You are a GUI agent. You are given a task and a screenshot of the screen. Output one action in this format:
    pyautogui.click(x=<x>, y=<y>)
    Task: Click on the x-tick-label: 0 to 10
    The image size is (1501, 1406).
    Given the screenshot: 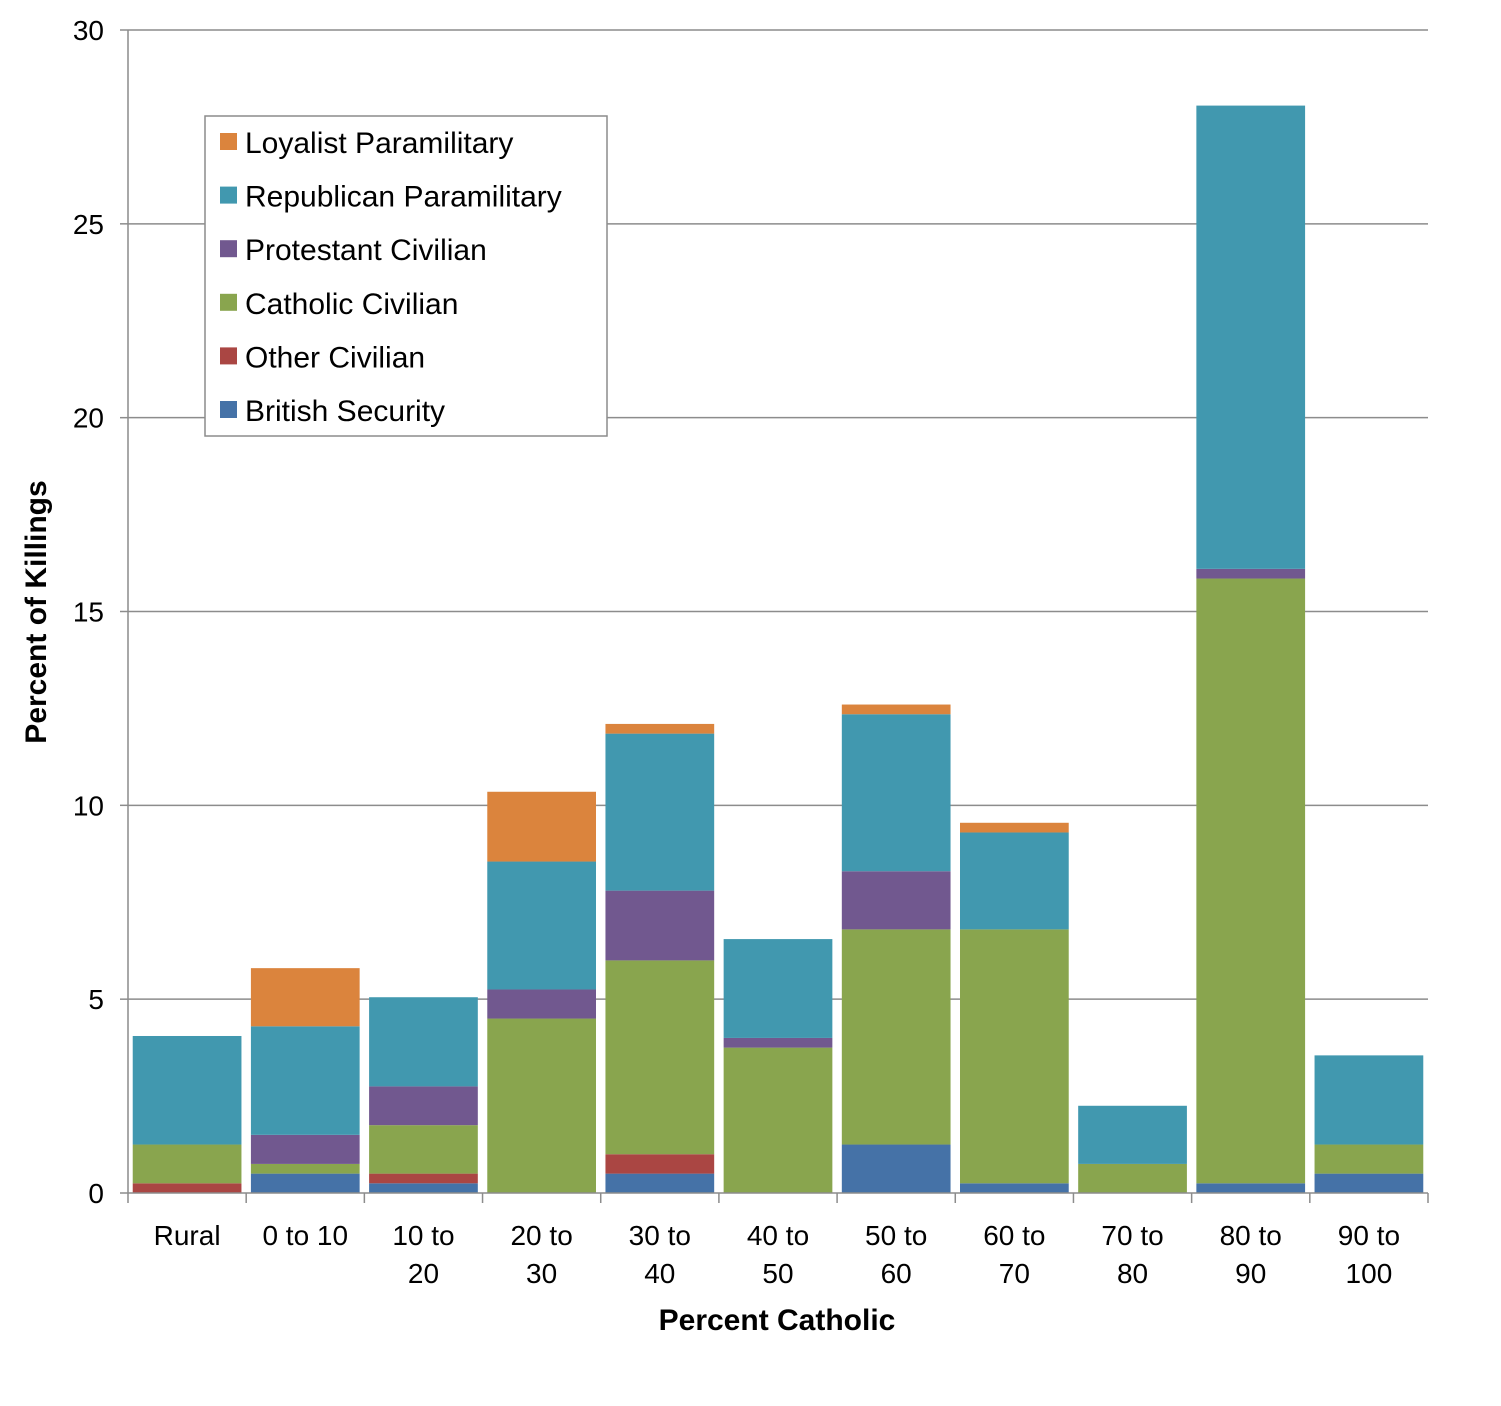 What is the action you would take?
    pyautogui.click(x=305, y=1235)
    